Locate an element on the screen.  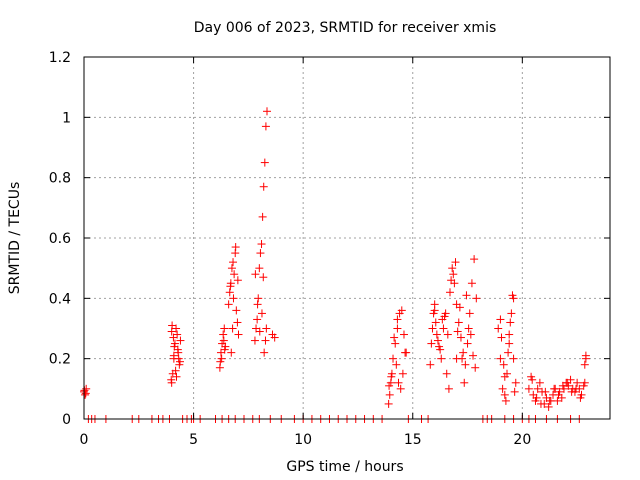
x-tick-label: 0 is located at coordinates (84, 440).